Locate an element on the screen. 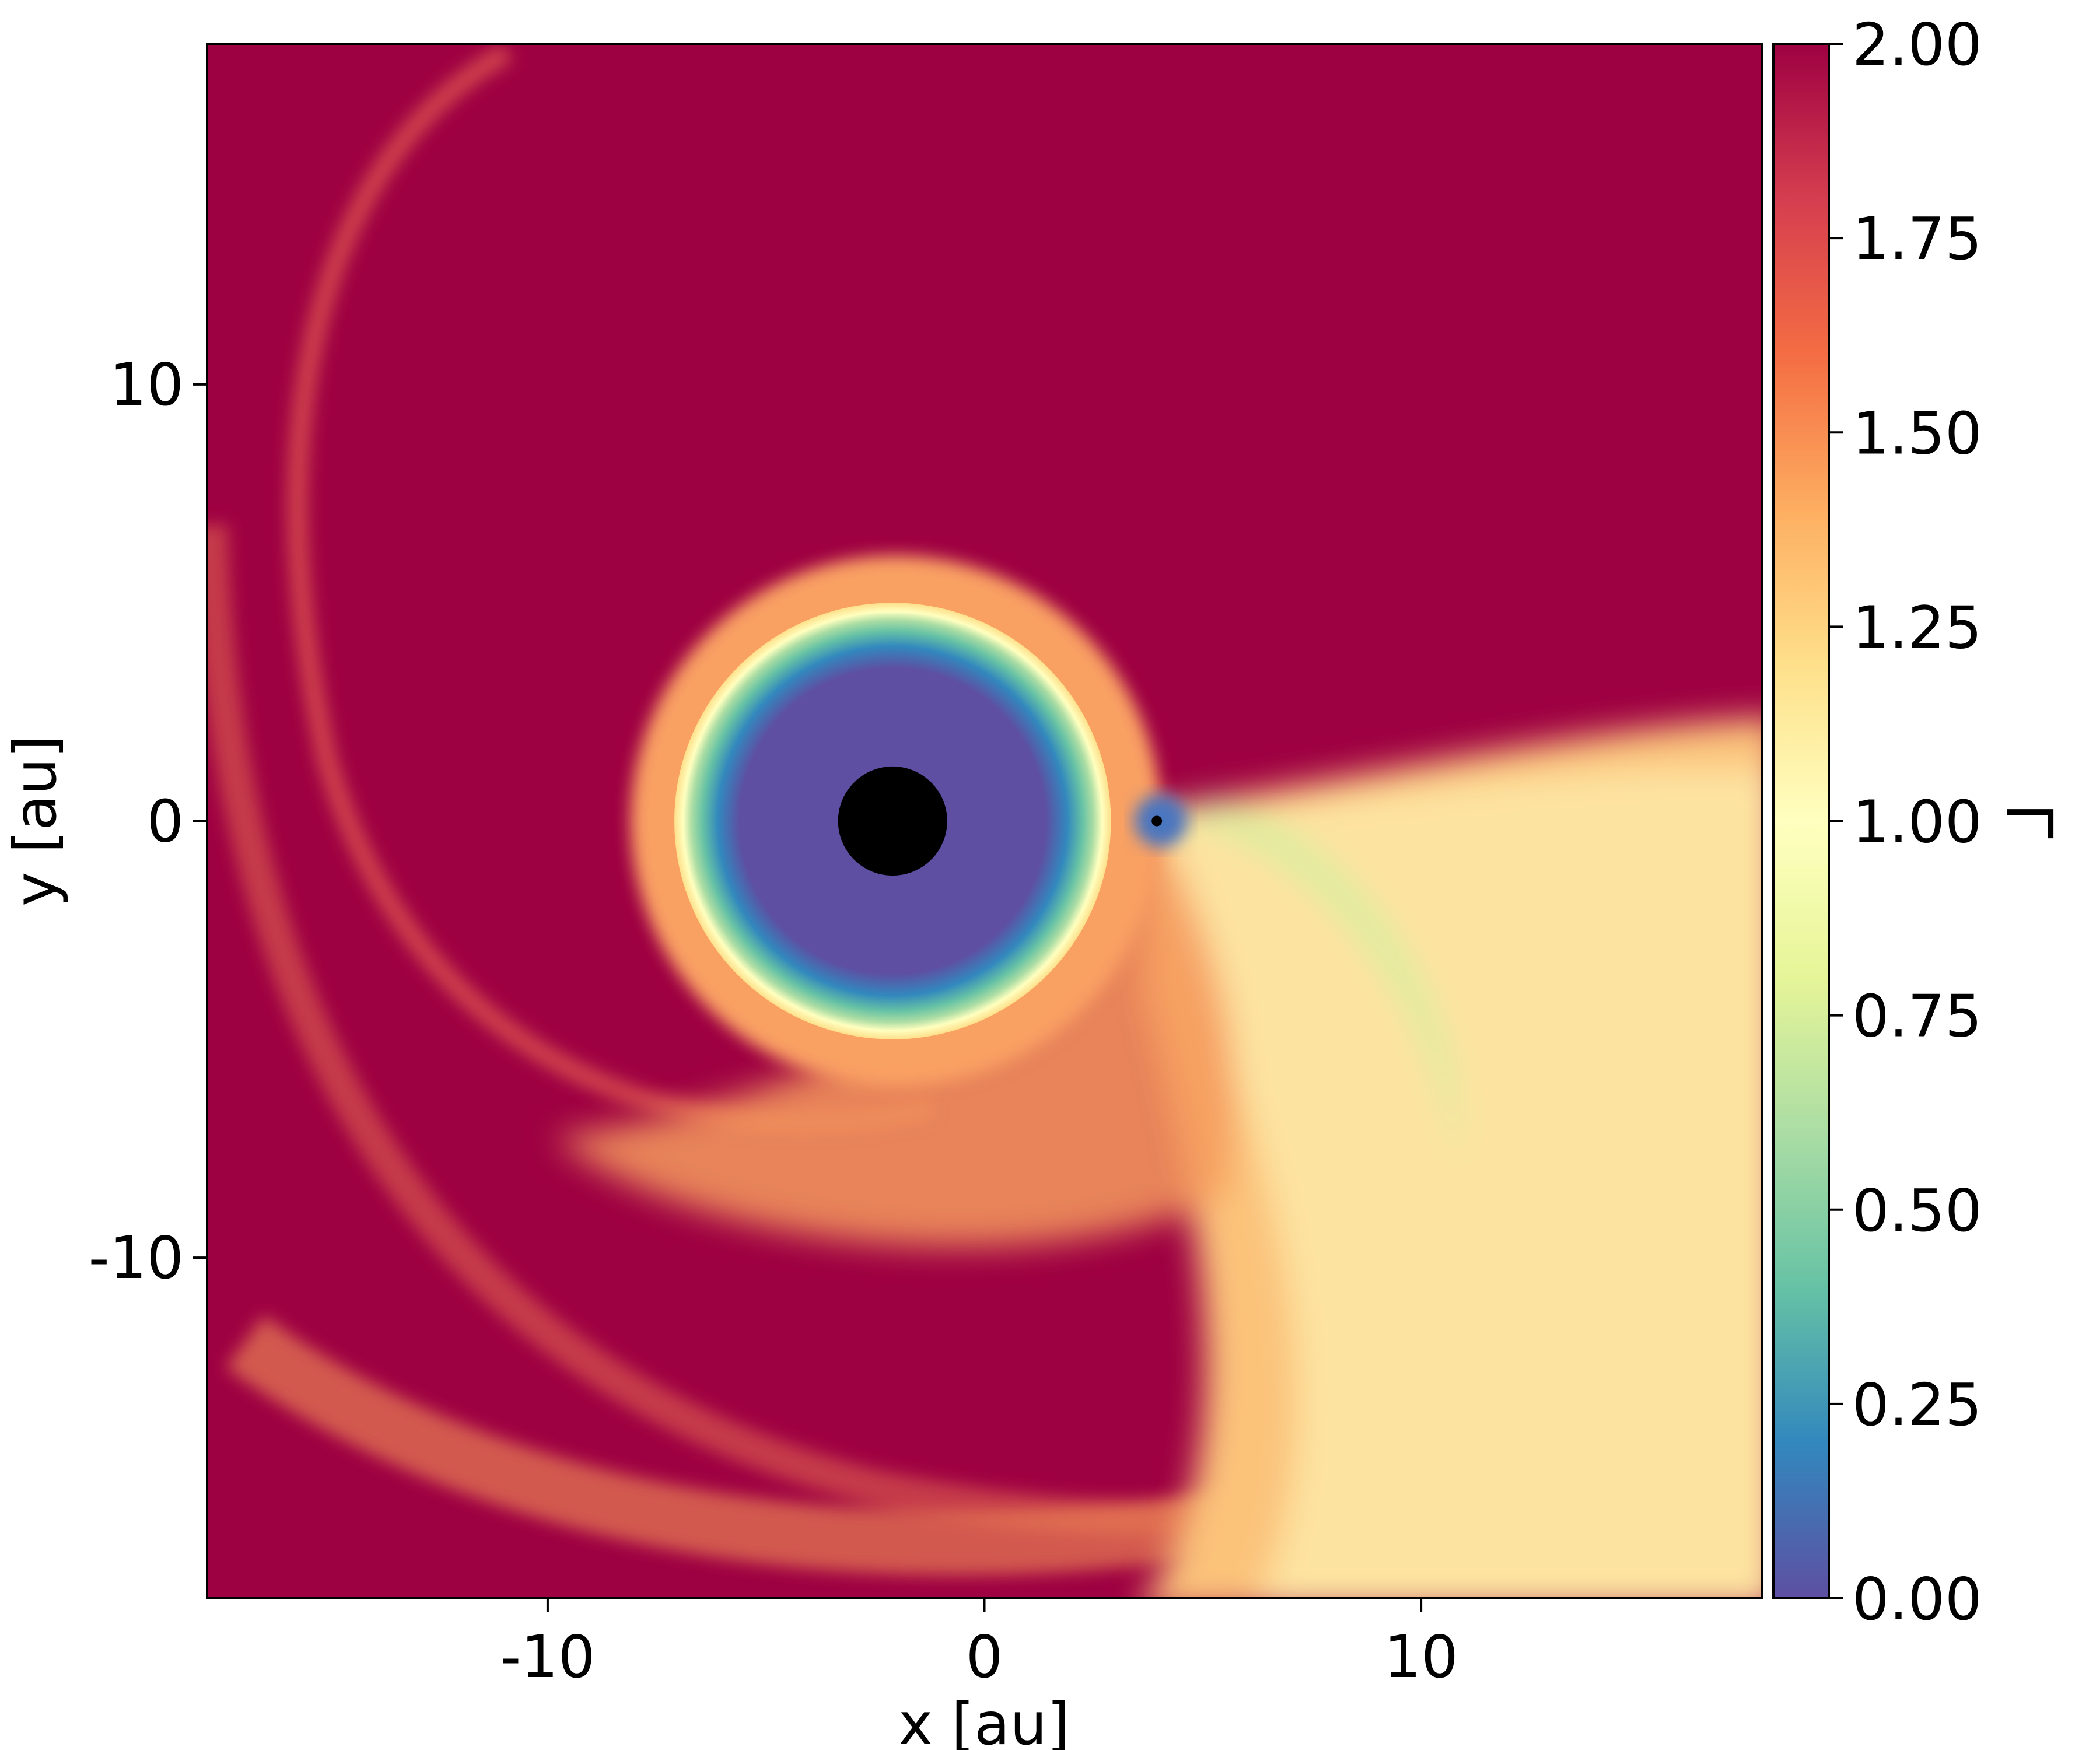 This screenshot has height=1750, width=2100. companion-star is located at coordinates (1157, 821).